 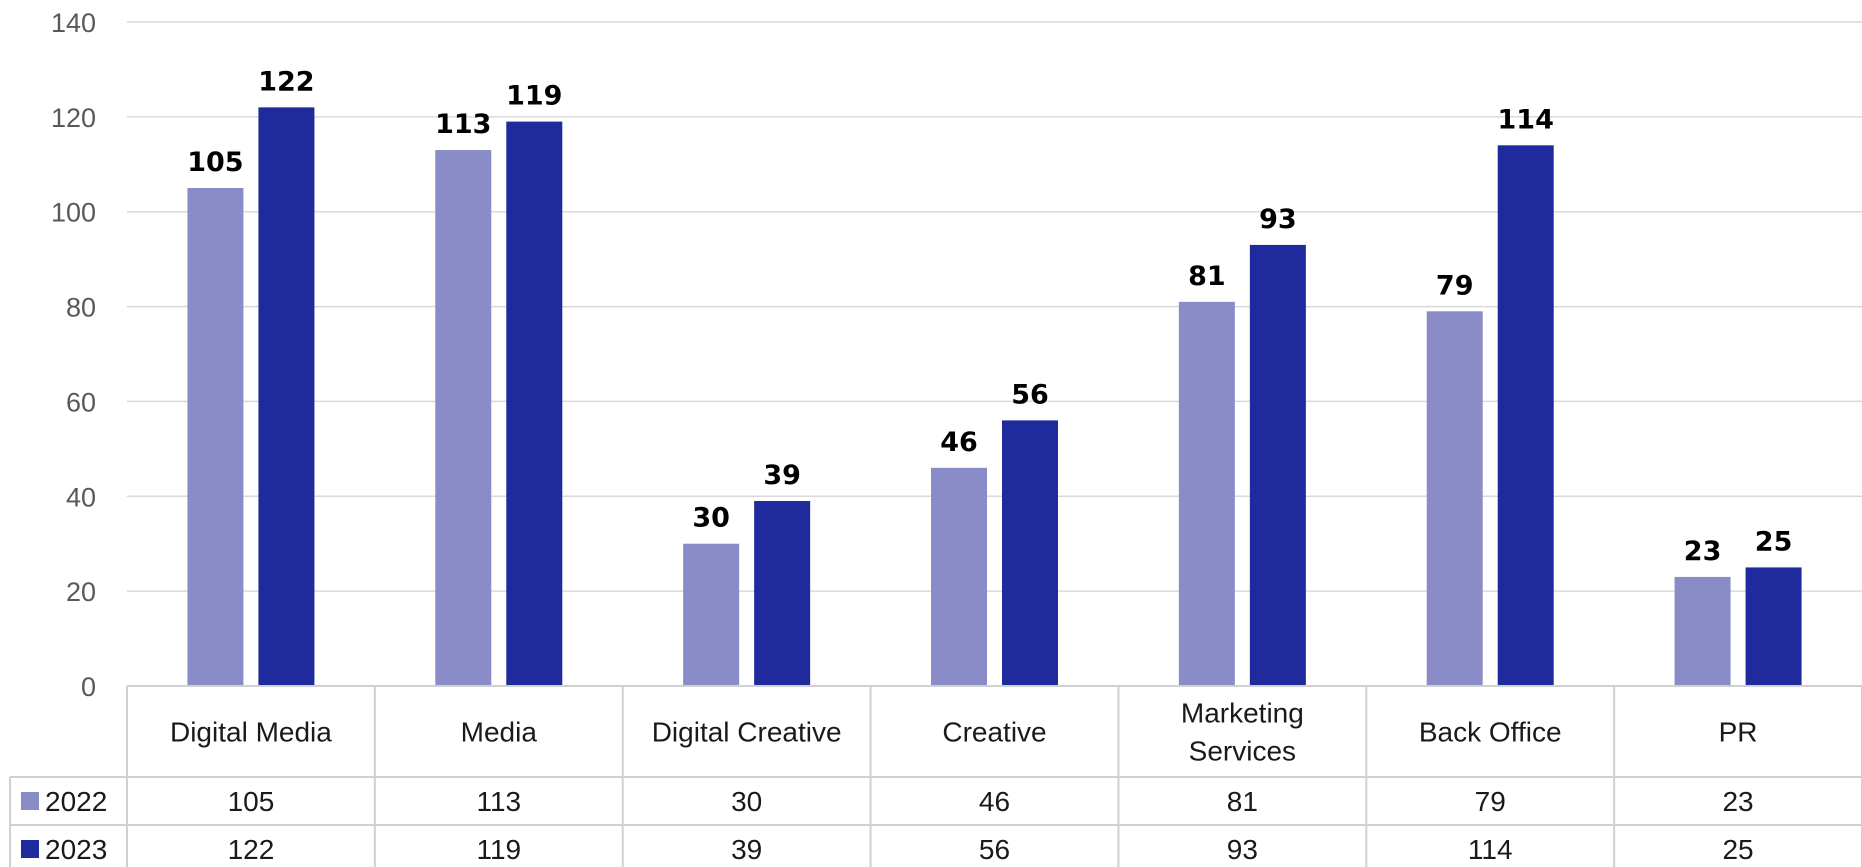 I want to click on y-tick-label: 120, so click(x=73, y=118).